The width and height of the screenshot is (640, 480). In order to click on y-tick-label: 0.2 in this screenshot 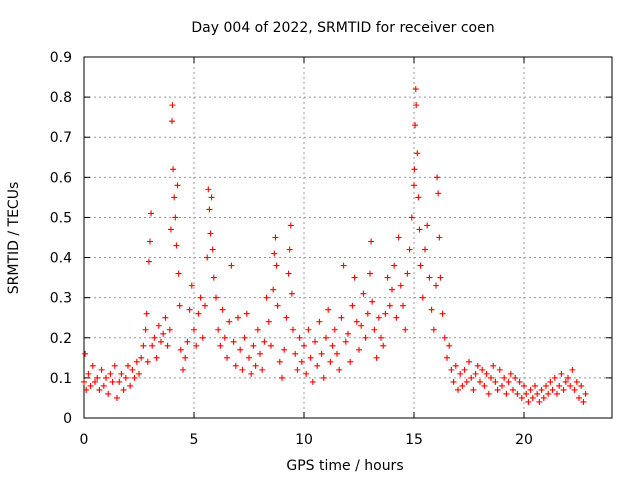, I will do `click(61, 339)`.